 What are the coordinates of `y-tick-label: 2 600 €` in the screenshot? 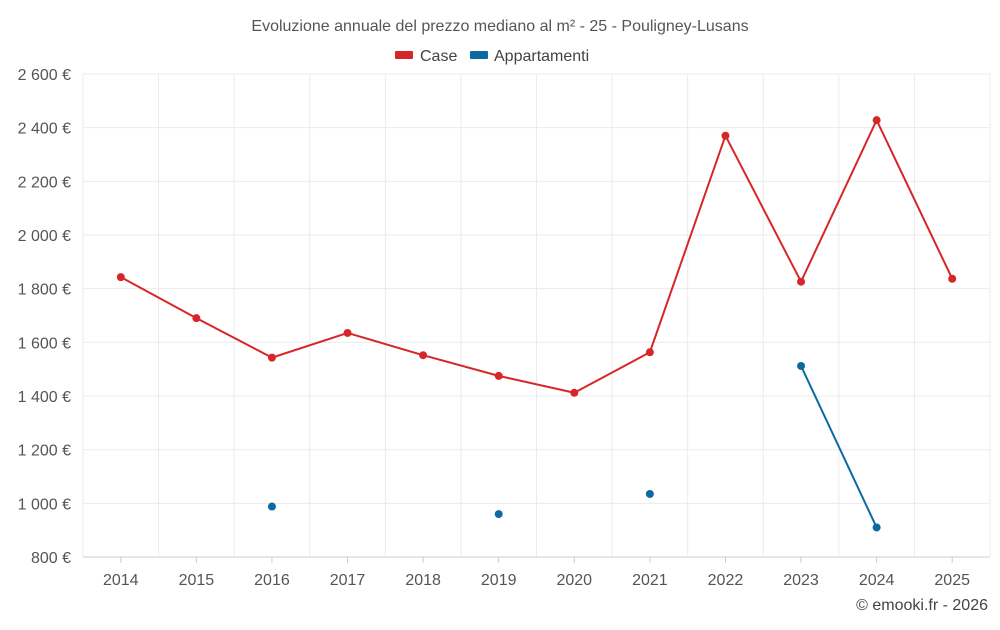 It's located at (44, 75).